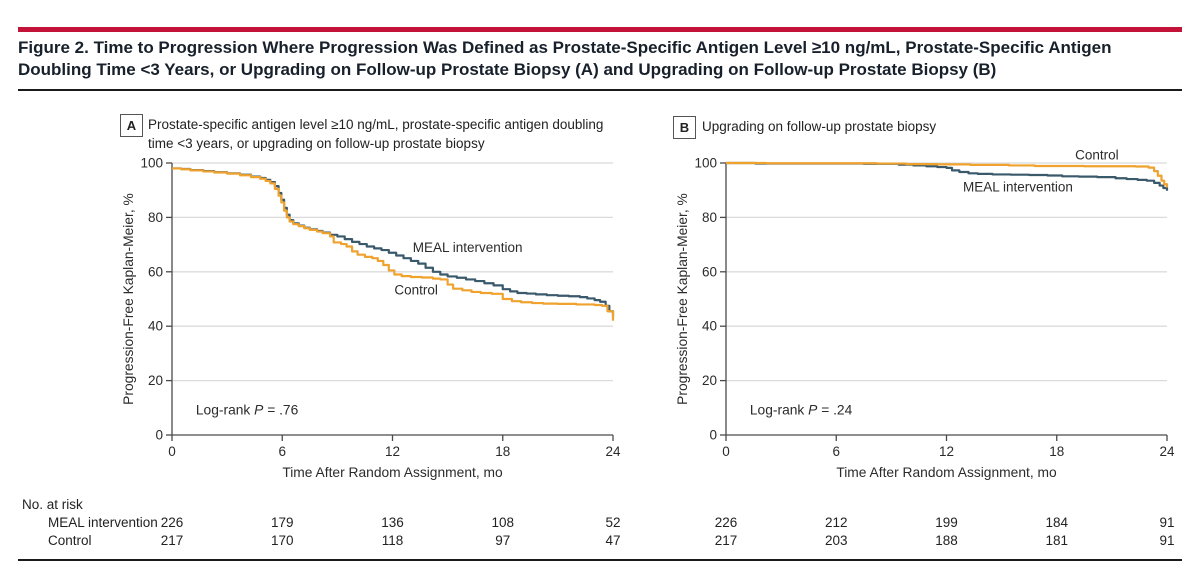 The image size is (1200, 573). I want to click on logrank-annotation: Log-rank P = .76, so click(247, 410).